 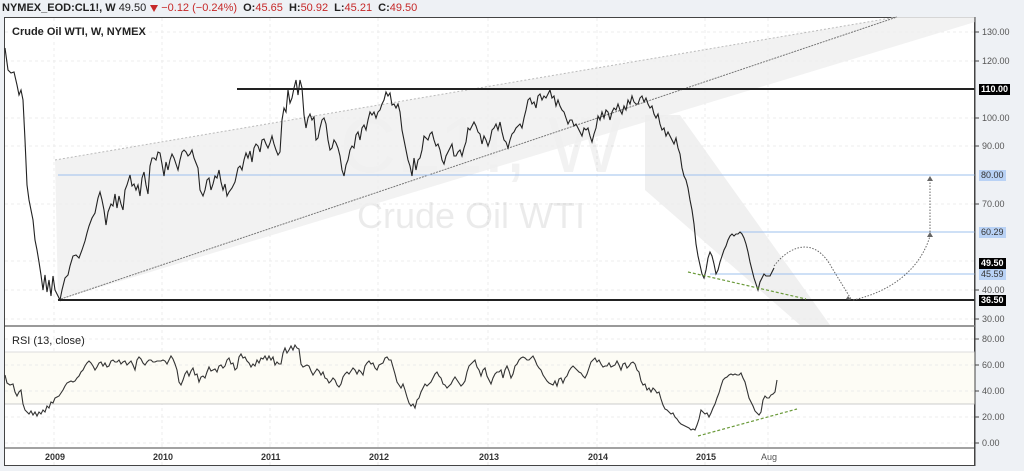 I want to click on price-tag-80: 80.00, so click(x=992, y=175).